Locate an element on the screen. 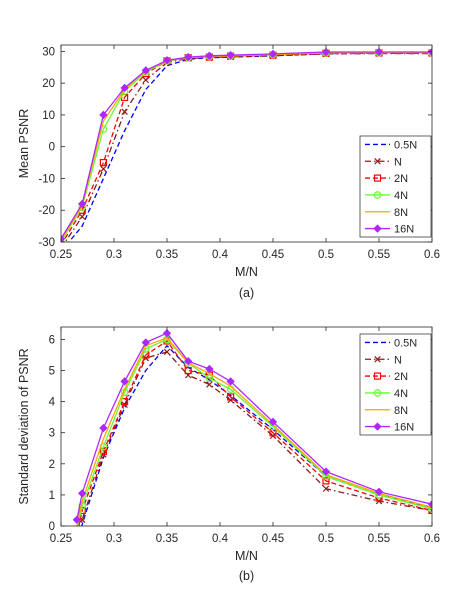 This screenshot has width=474, height=597. y-tick-label: -10 is located at coordinates (46, 179).